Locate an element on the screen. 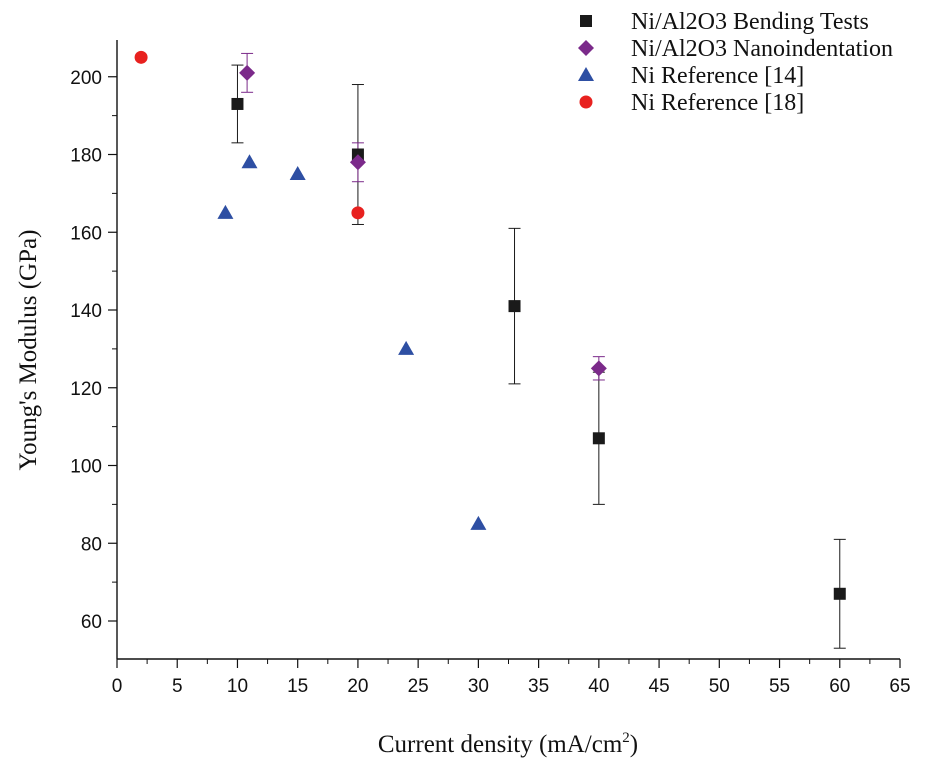 The height and width of the screenshot is (765, 951). x-tick-label: 55 is located at coordinates (779, 686).